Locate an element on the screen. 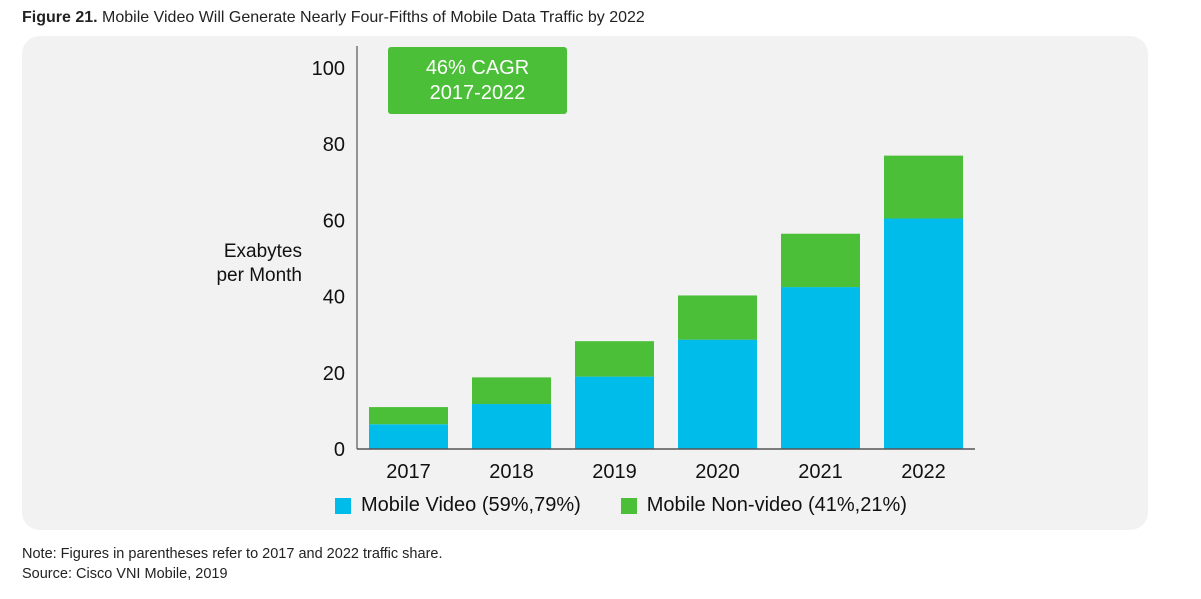 The height and width of the screenshot is (599, 1201). y-tick-label-100: 100 is located at coordinates (328, 69).